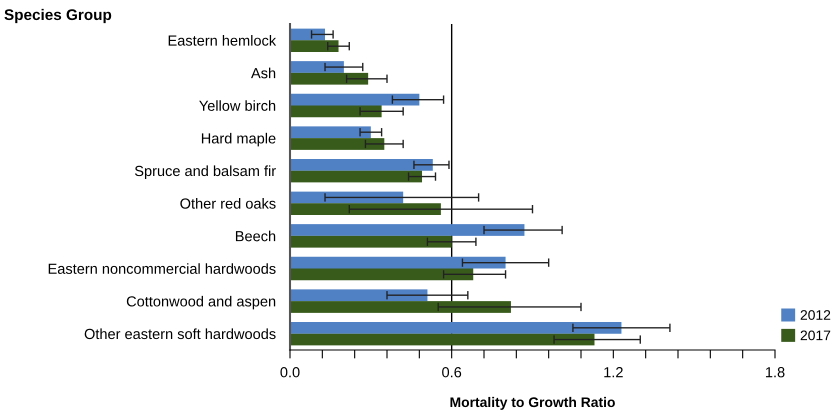 The width and height of the screenshot is (840, 416). Describe the element at coordinates (815, 315) in the screenshot. I see `legend-label: 2012` at that location.